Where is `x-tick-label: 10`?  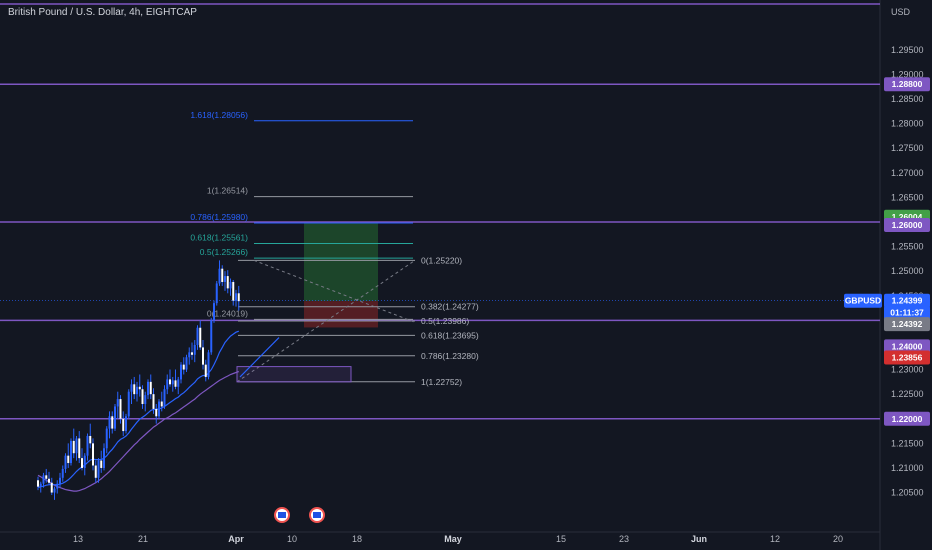
x-tick-label: 10 is located at coordinates (292, 539).